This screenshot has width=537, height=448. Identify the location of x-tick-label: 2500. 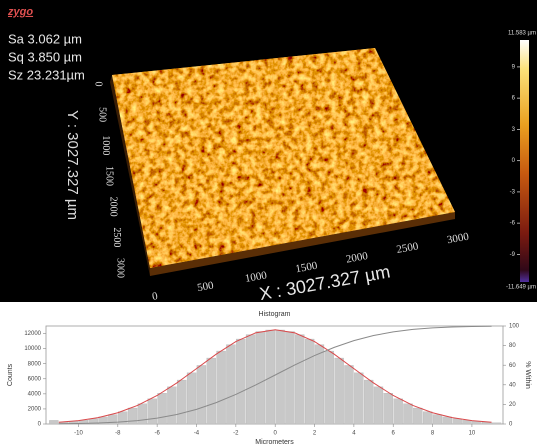
(408, 248).